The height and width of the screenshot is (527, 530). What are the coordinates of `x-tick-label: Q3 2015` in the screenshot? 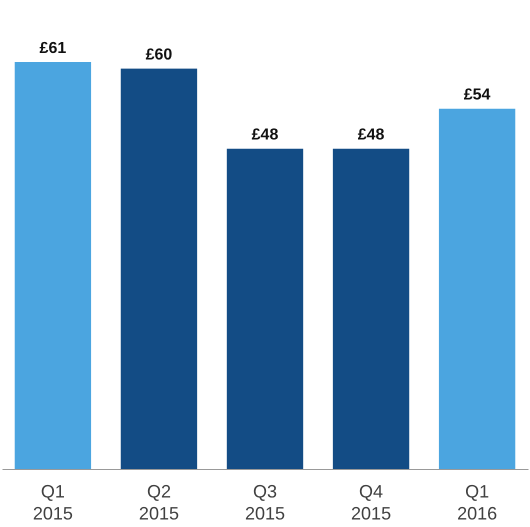 It's located at (265, 503).